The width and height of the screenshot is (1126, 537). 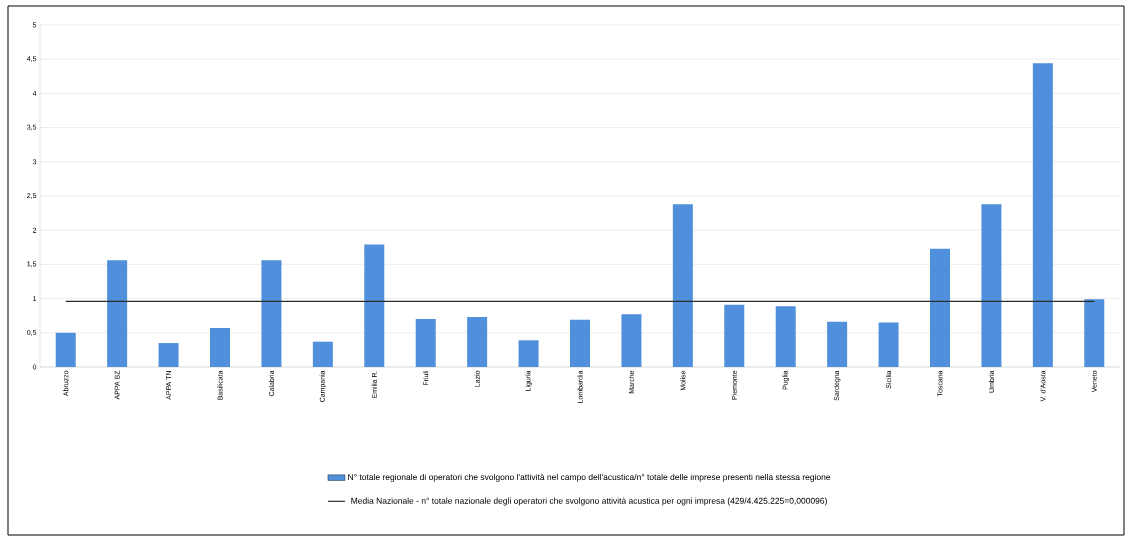 What do you see at coordinates (589, 477) in the screenshot?
I see `legend-label: N° totale regionale di operatori che svolgono l'attività nel campo dell'acustica/n° totale delle imprese presenti nella stessa regione` at bounding box center [589, 477].